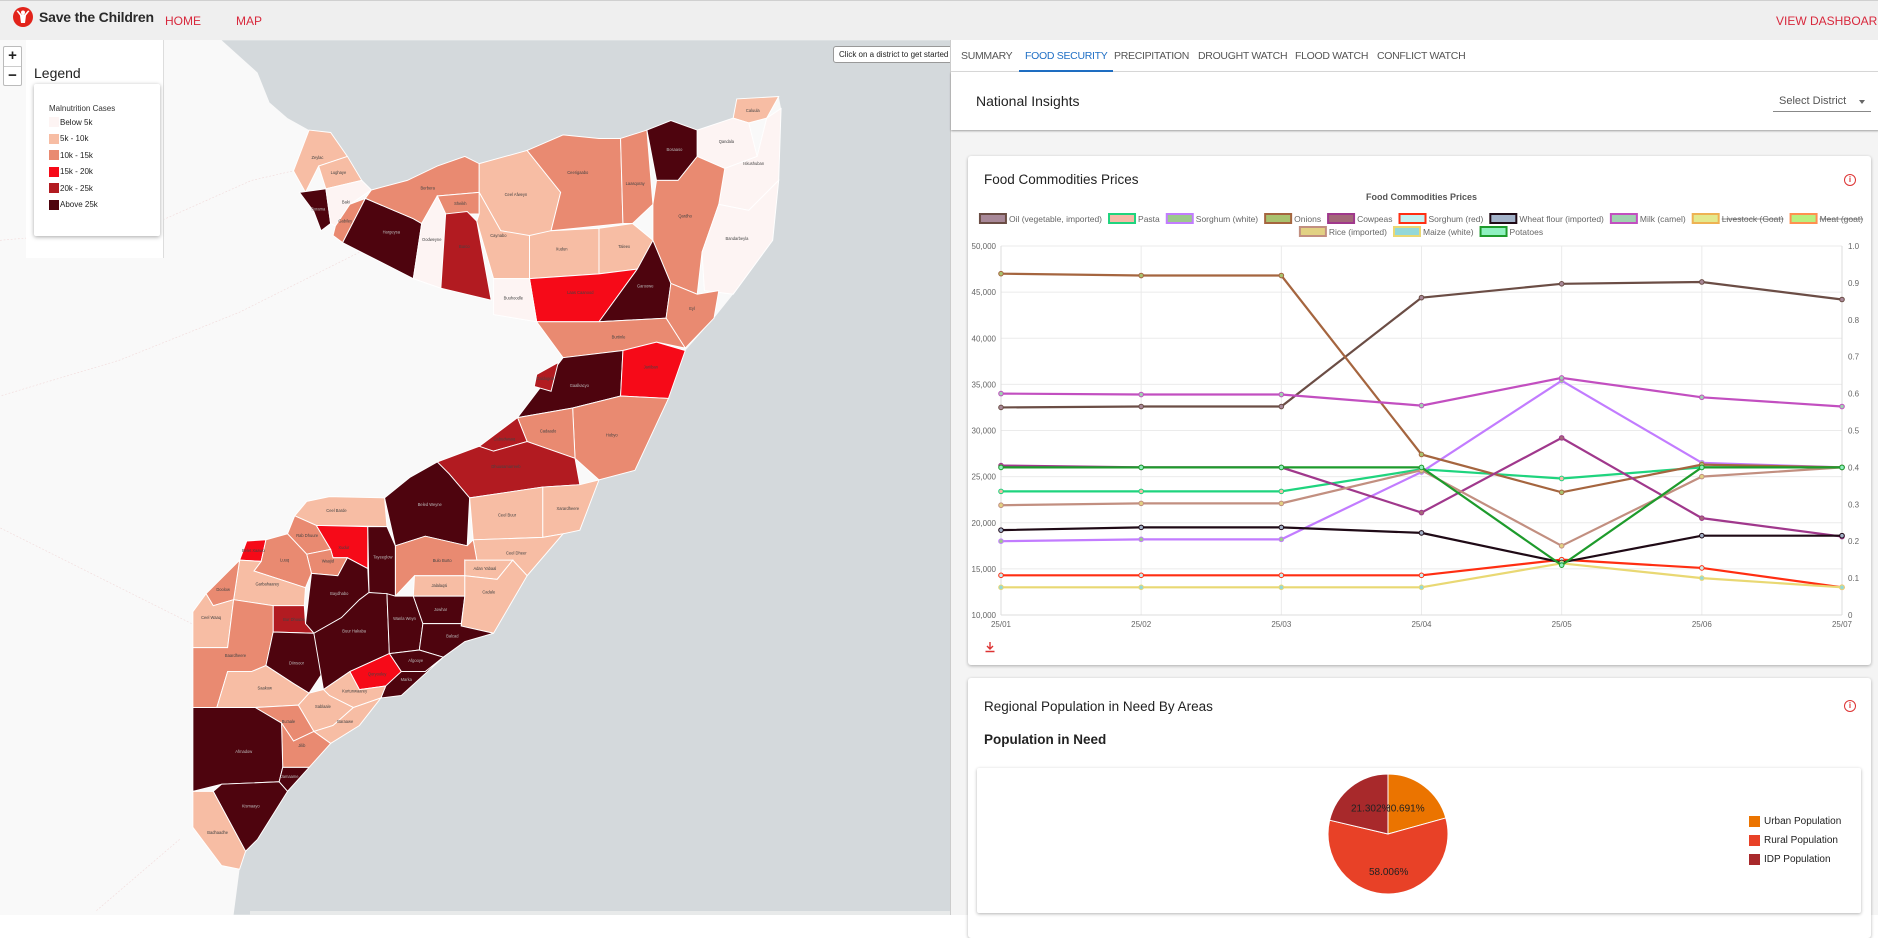 This screenshot has width=1878, height=938. What do you see at coordinates (12, 75) in the screenshot?
I see `zoom-out-button: −` at bounding box center [12, 75].